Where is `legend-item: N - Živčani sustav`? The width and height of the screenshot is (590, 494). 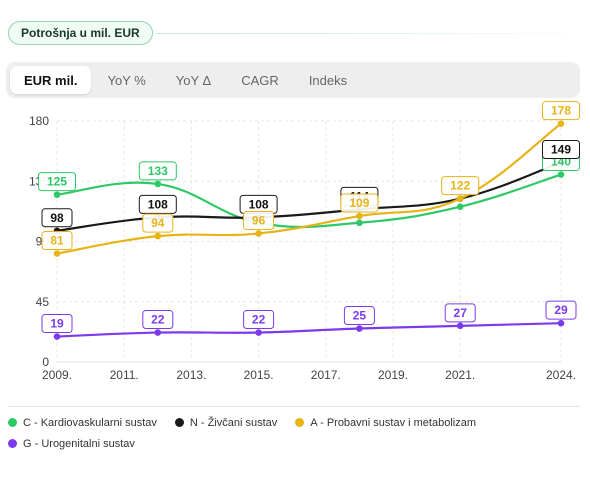 legend-item: N - Živčani sustav is located at coordinates (226, 422).